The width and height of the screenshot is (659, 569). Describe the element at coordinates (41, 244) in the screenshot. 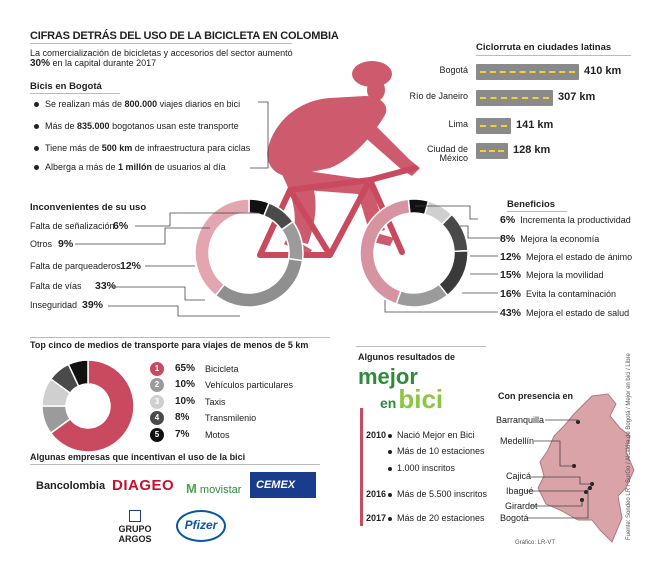

I see `inconveniente-label: Otros` at that location.